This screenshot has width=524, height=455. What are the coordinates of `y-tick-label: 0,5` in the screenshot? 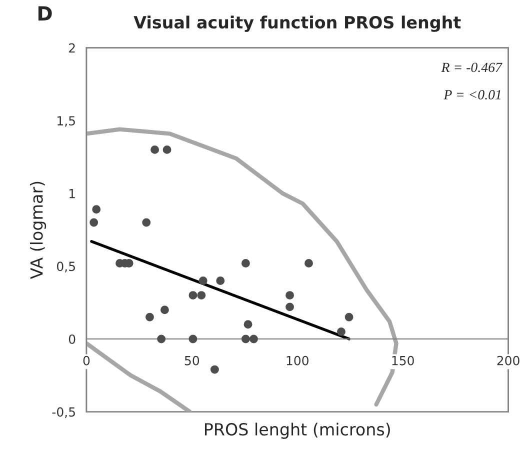 It's located at (65, 267).